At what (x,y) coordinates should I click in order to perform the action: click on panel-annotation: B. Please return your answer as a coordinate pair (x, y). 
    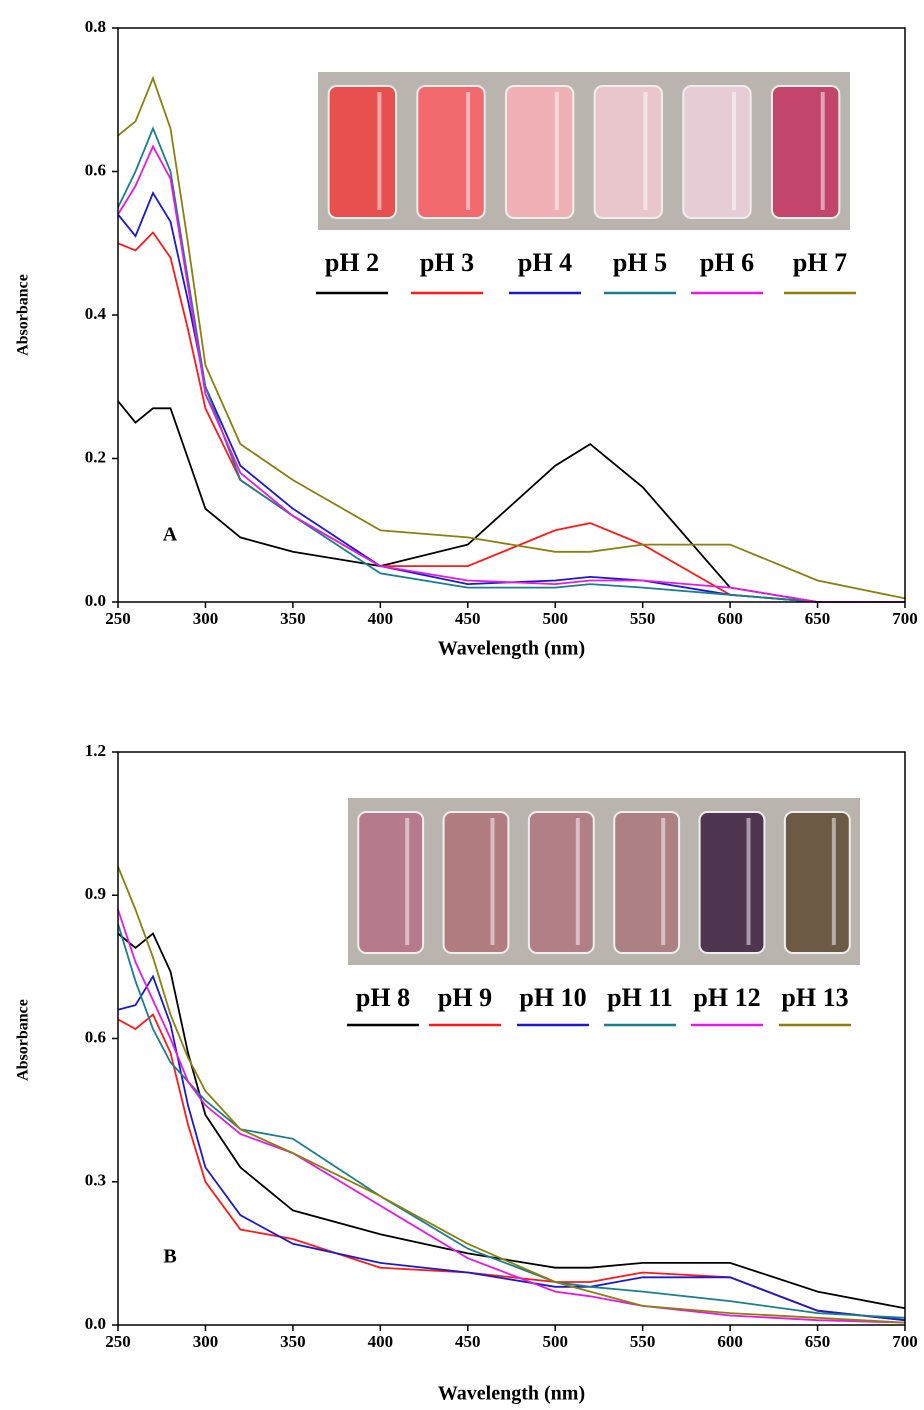
    Looking at the image, I should click on (169, 1257).